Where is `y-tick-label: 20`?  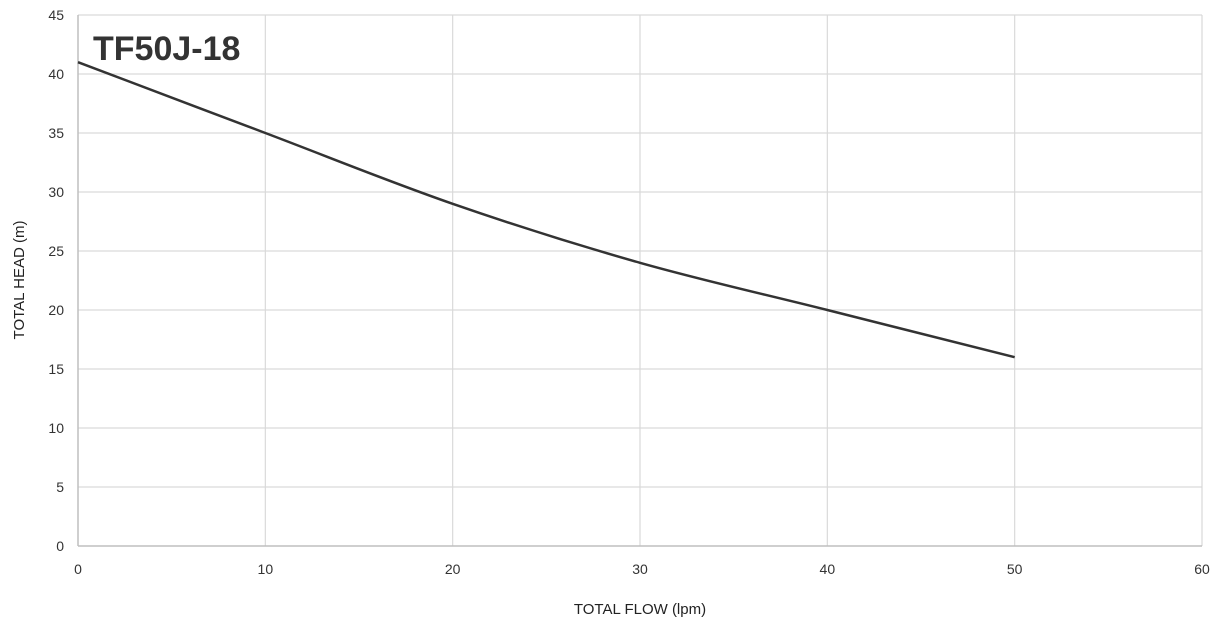
y-tick-label: 20 is located at coordinates (56, 310).